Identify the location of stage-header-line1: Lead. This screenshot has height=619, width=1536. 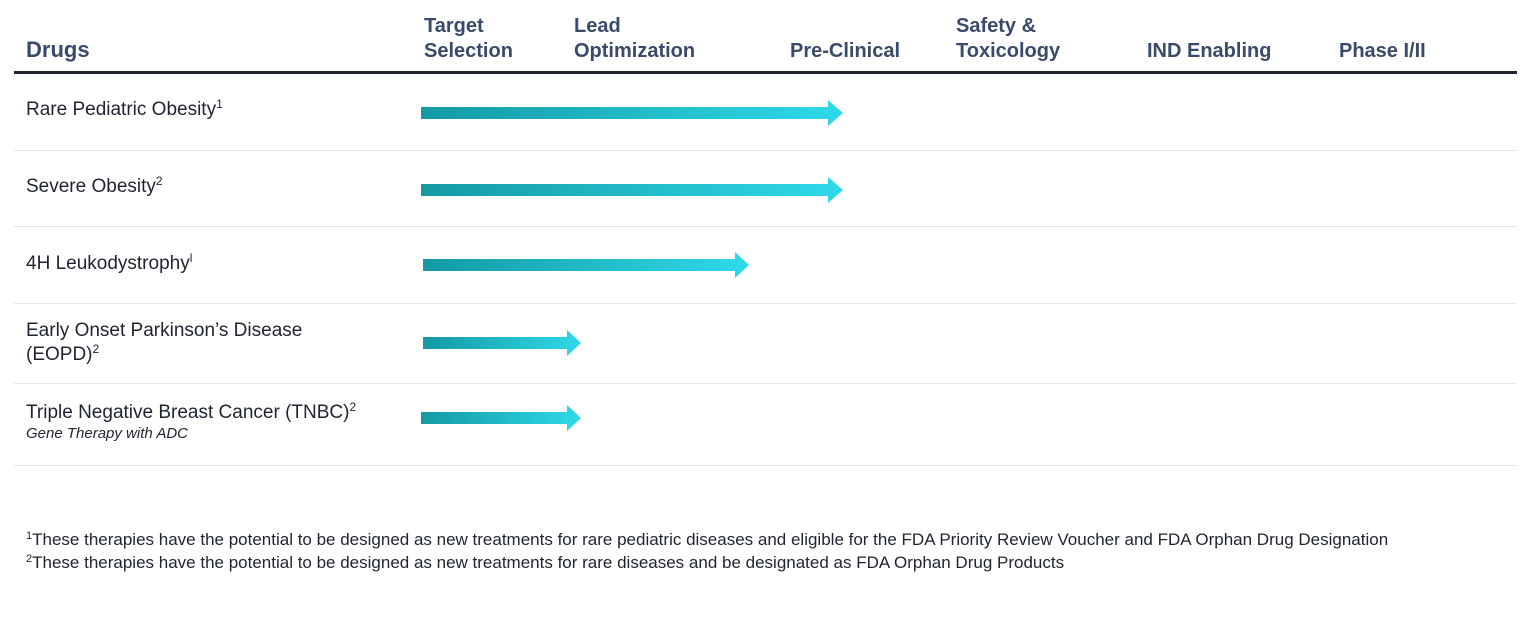
(597, 26).